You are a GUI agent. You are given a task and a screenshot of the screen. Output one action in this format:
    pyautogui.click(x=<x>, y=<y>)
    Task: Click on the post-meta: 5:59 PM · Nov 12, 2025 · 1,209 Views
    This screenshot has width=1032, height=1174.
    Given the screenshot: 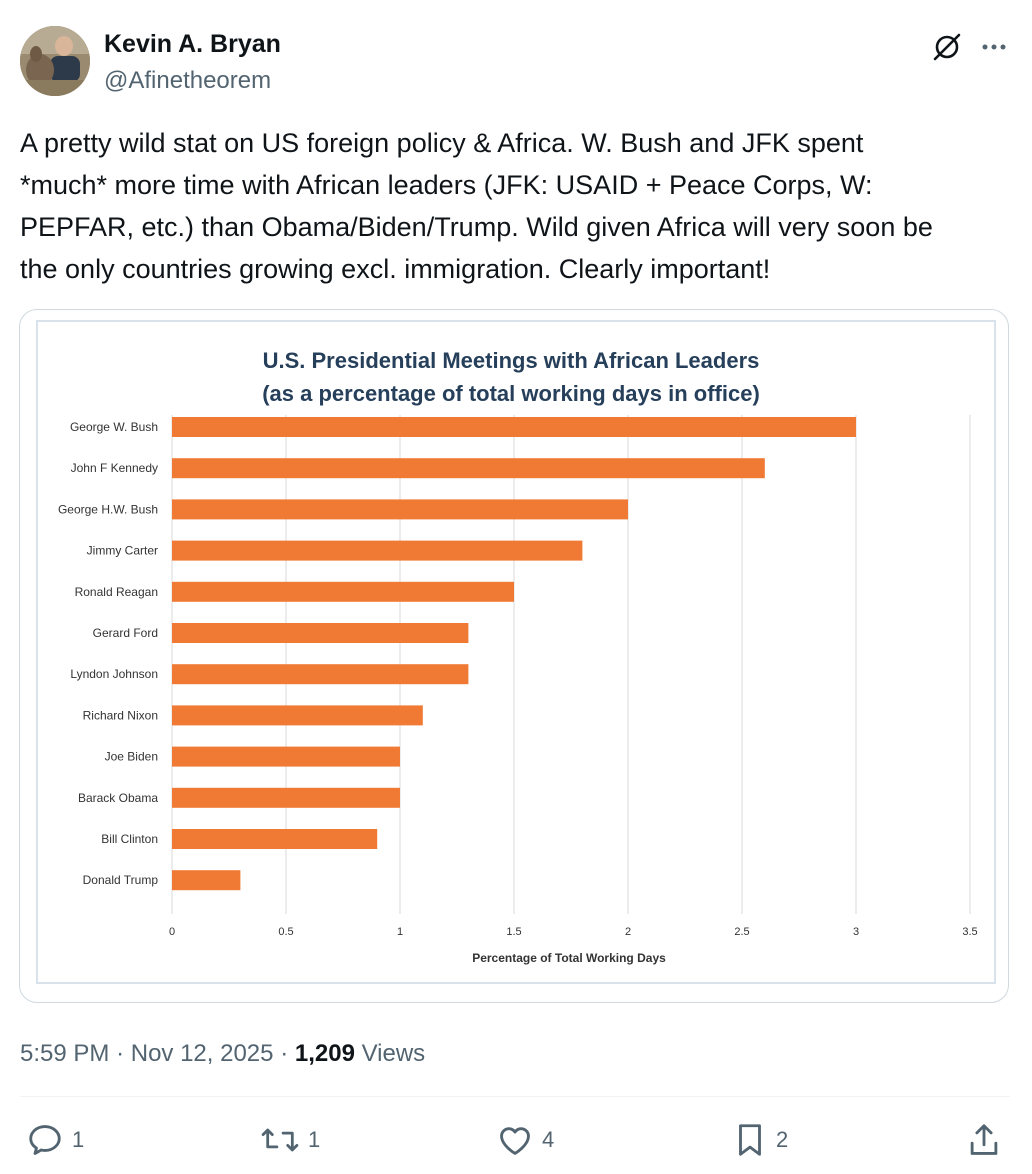 What is the action you would take?
    pyautogui.click(x=222, y=1054)
    